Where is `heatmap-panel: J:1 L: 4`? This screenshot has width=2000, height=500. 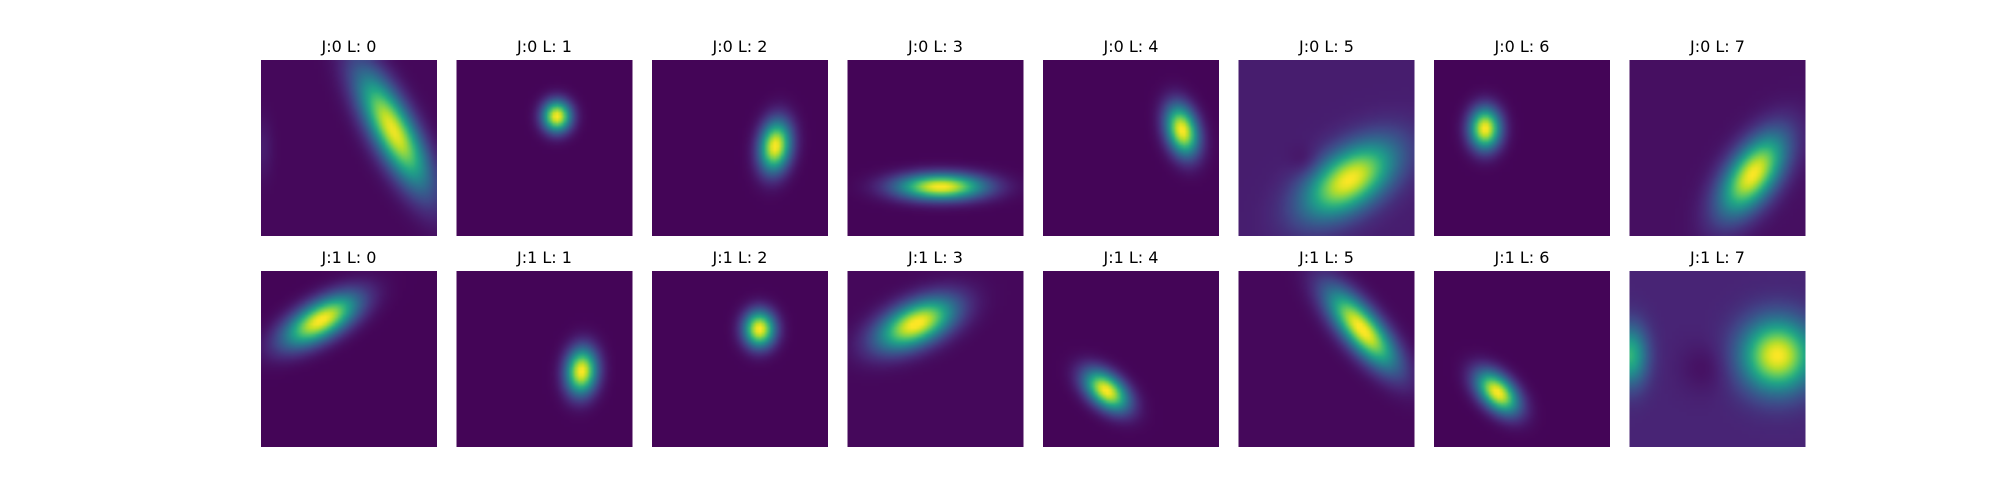 heatmap-panel: J:1 L: 4 is located at coordinates (1131, 347).